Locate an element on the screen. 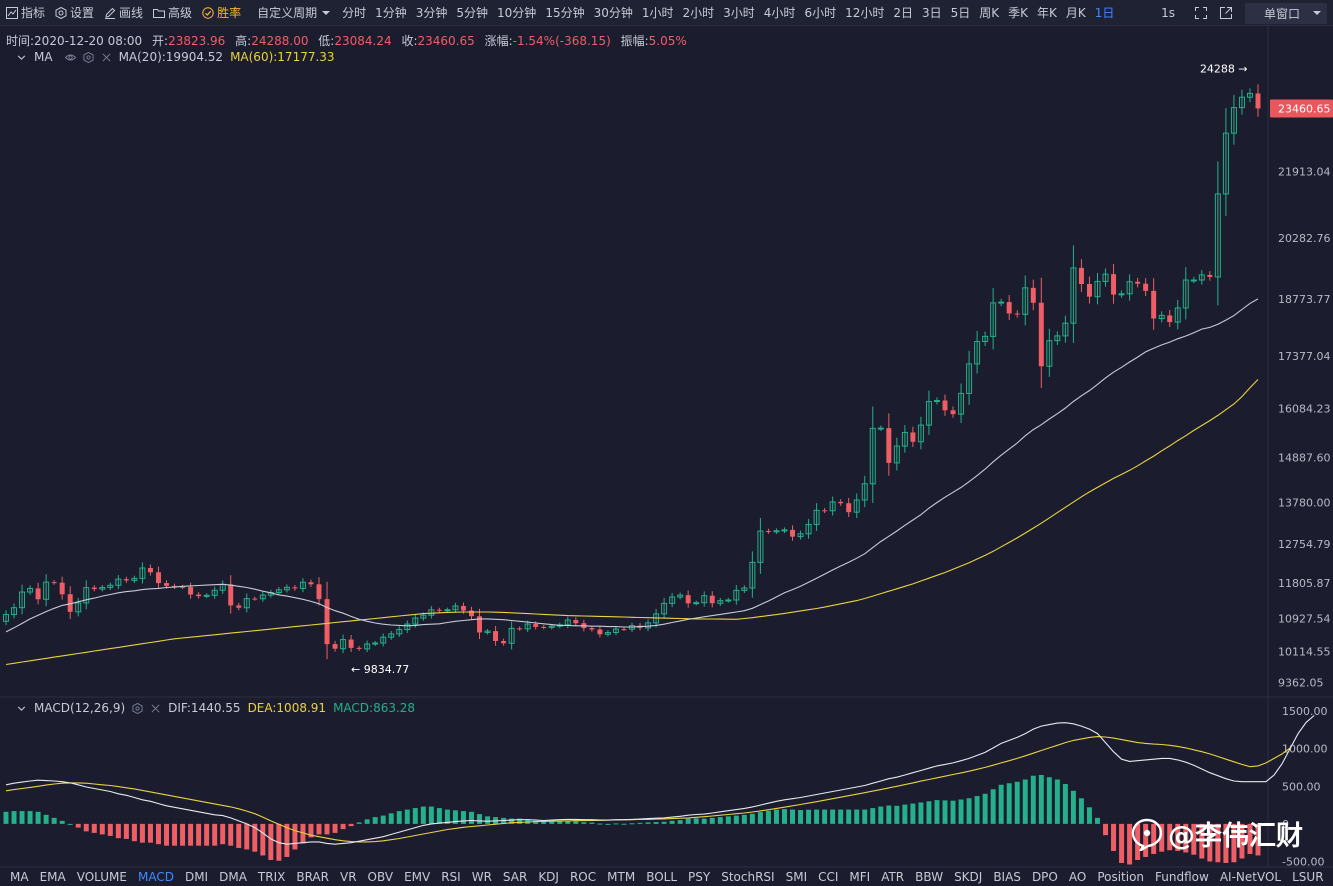  indicator-tab-atr: ATR is located at coordinates (892, 877).